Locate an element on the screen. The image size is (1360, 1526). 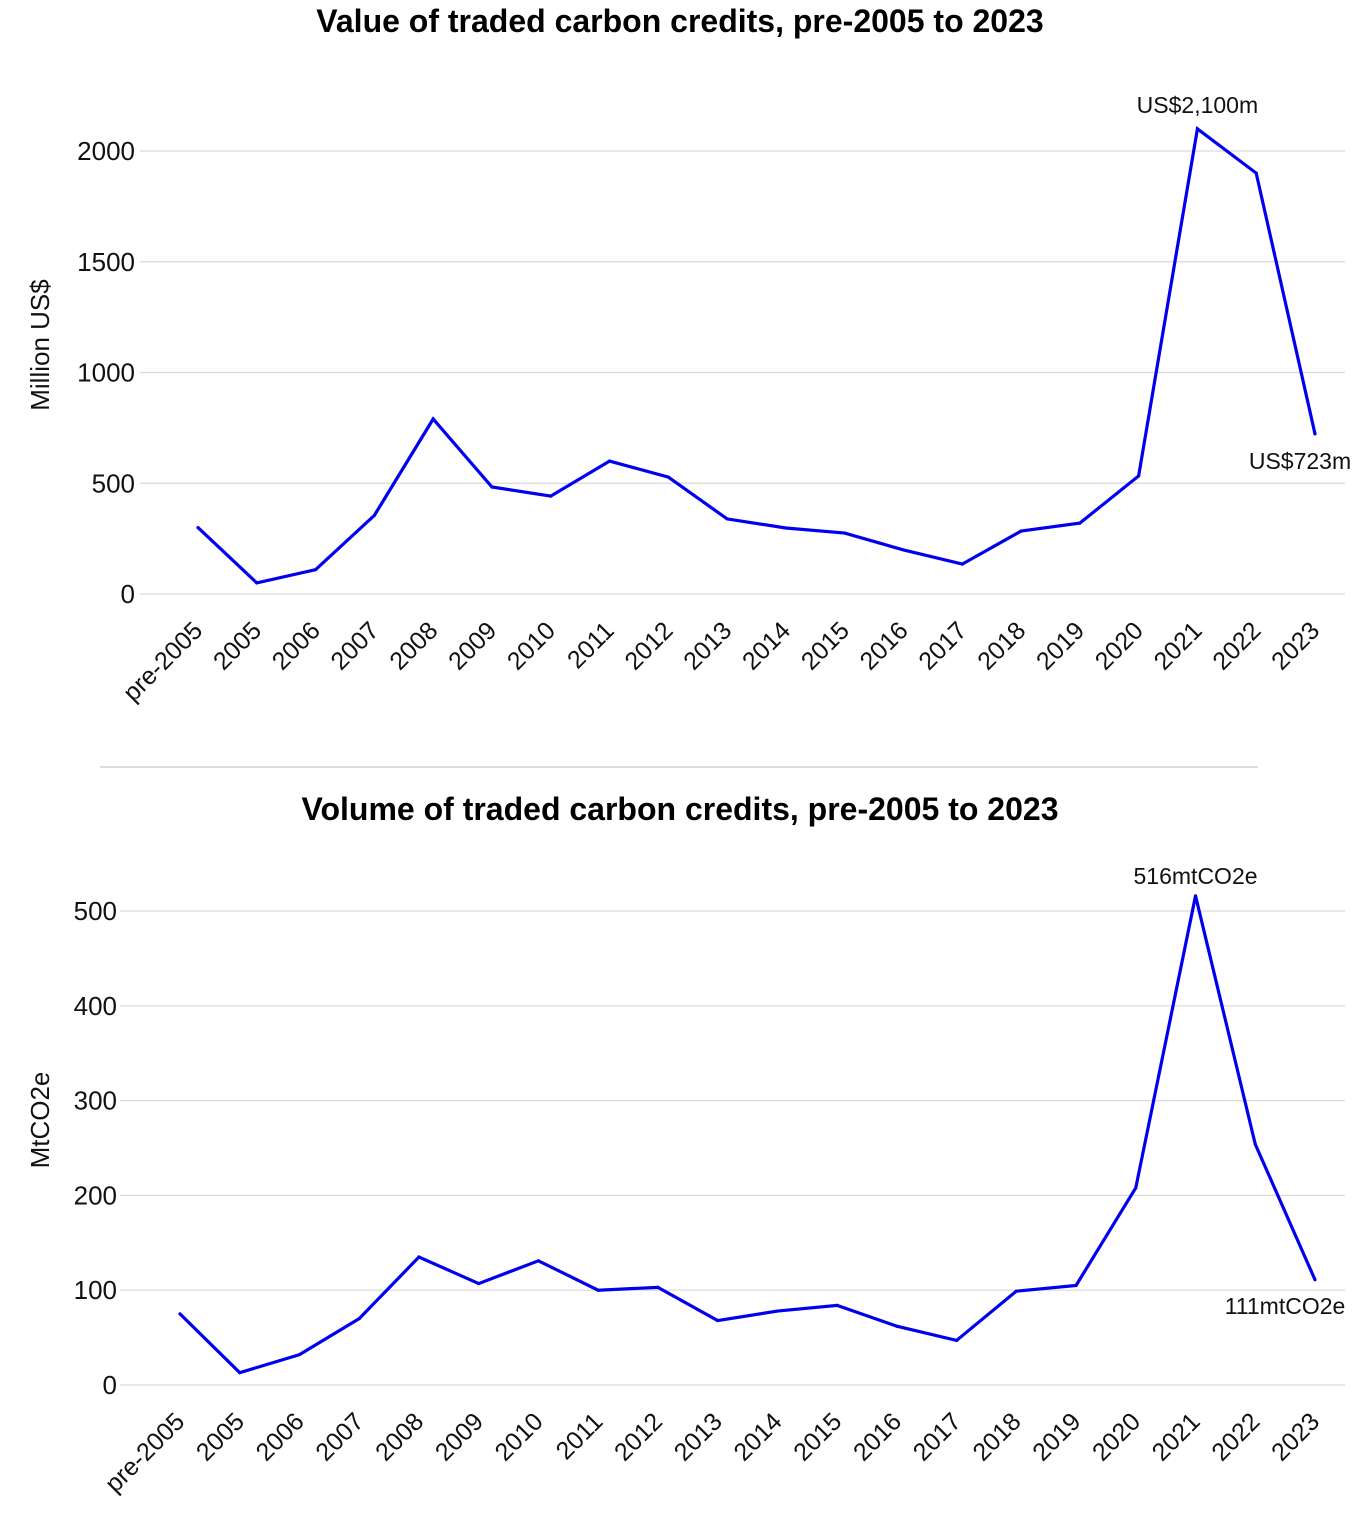
y-axis-label: Million US$ is located at coordinates (40, 345).